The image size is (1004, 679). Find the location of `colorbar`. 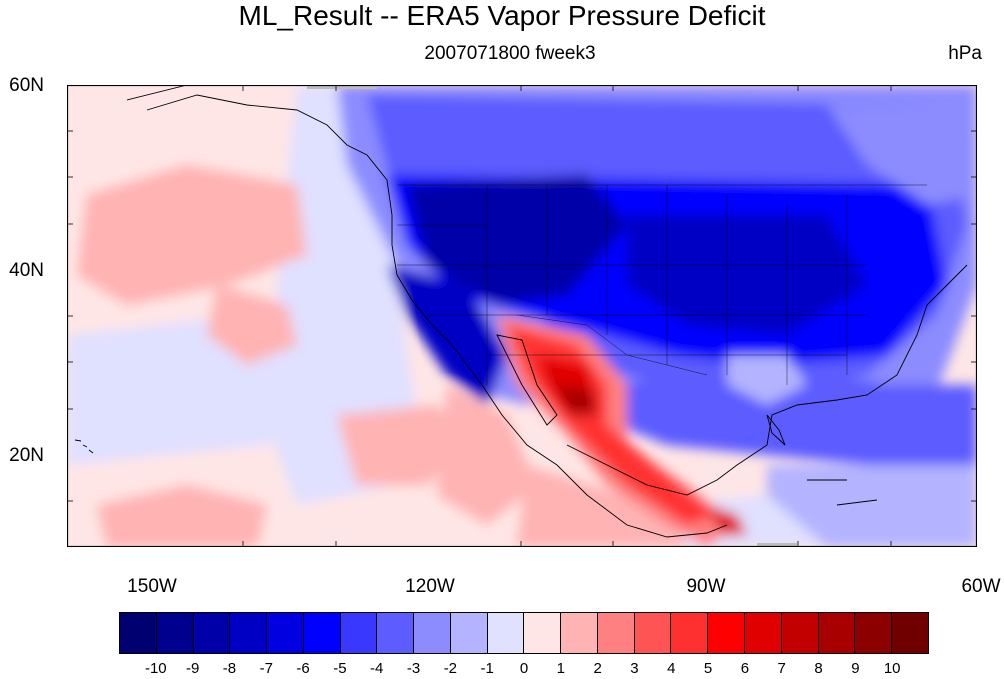

colorbar is located at coordinates (524, 633).